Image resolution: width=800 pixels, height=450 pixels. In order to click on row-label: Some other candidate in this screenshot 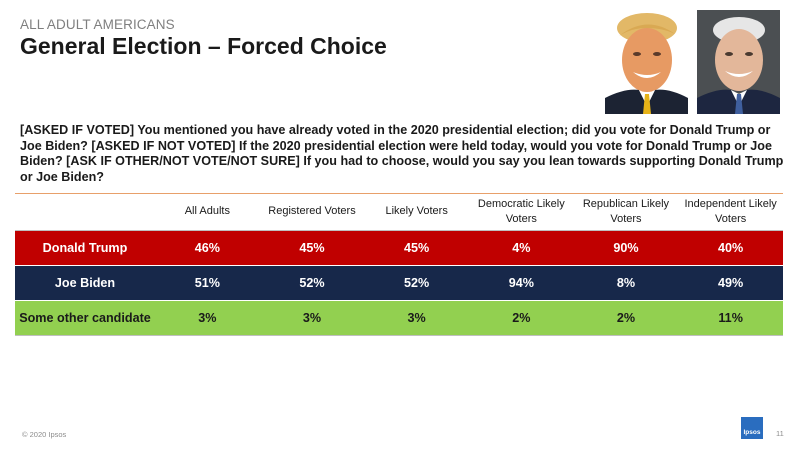, I will do `click(85, 318)`.